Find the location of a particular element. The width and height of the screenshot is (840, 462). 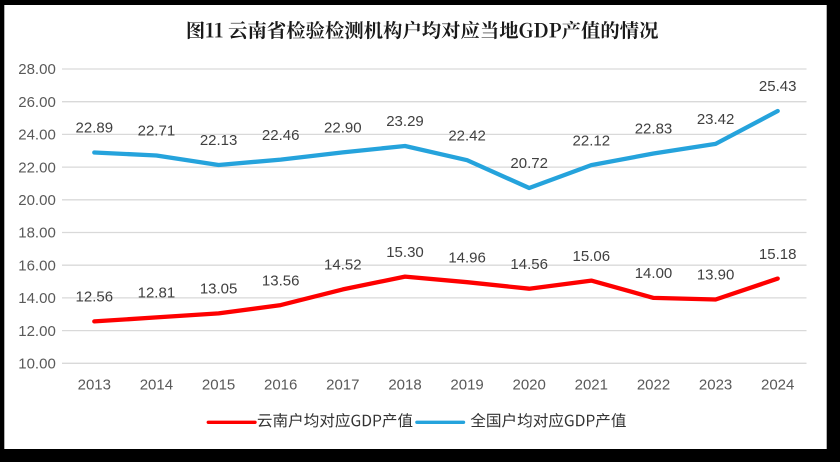

svg-text: 26.00 is located at coordinates (37, 102).